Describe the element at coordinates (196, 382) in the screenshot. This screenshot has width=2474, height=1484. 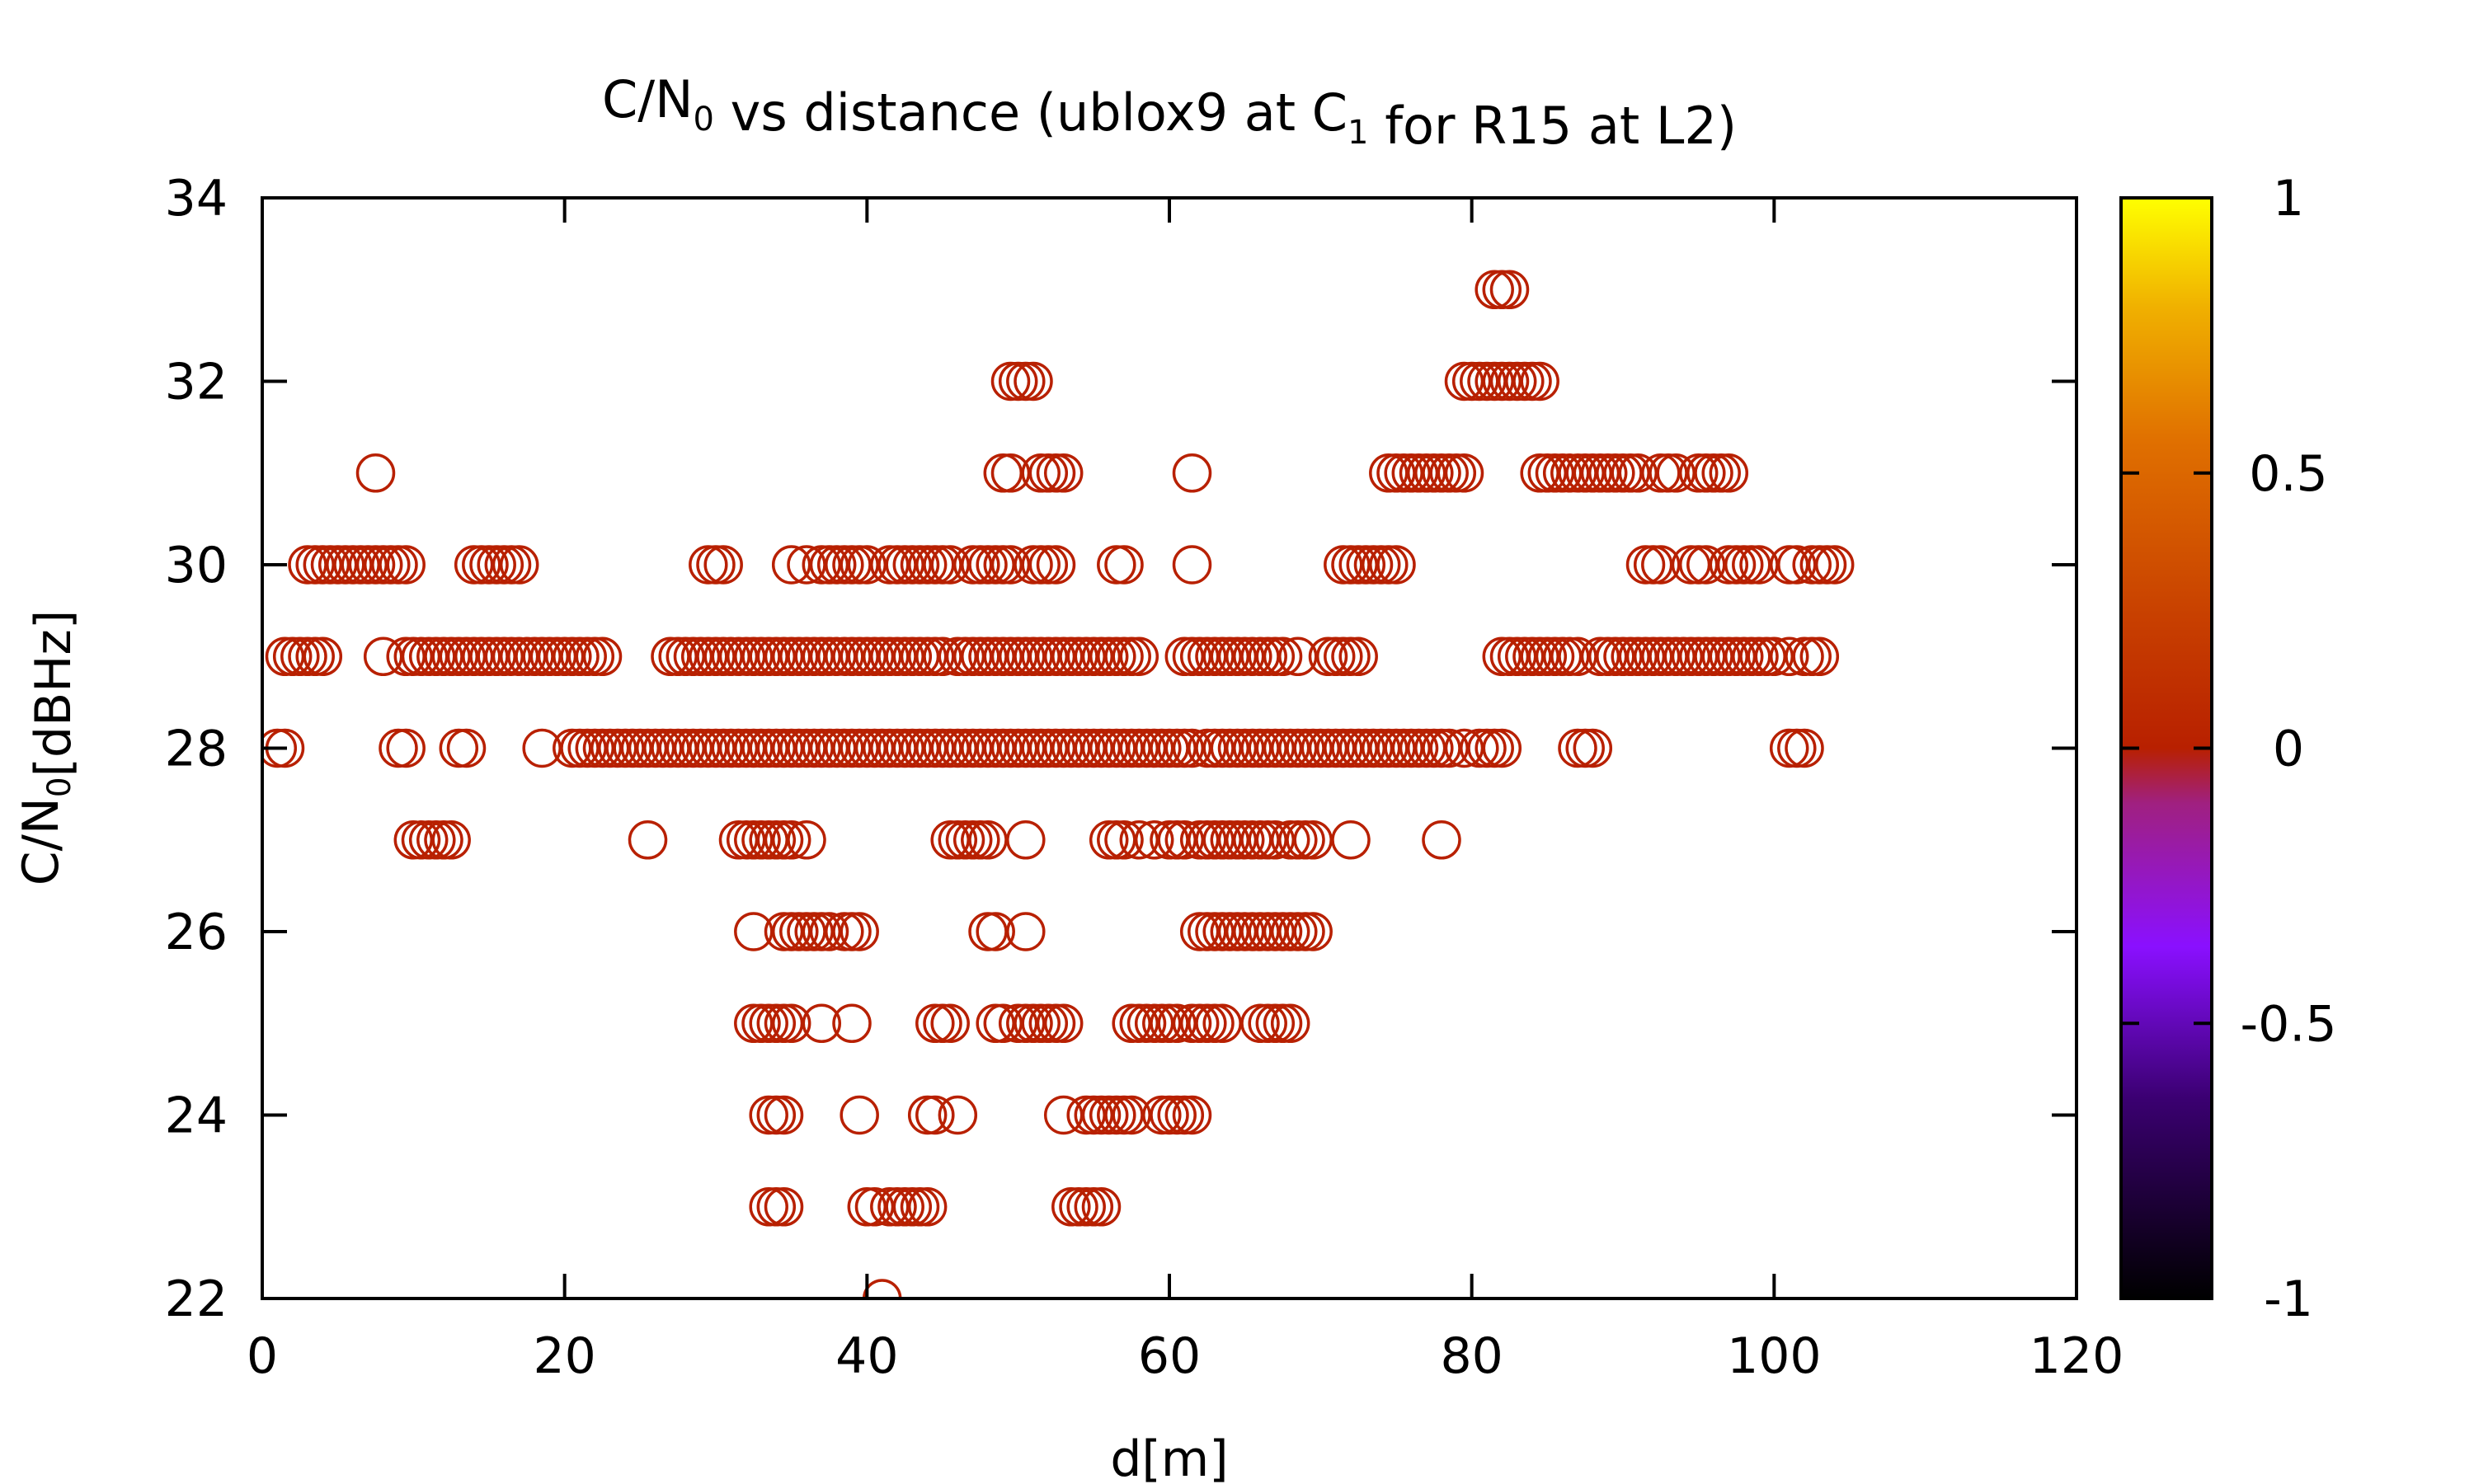
I see `y-tick-label: 32` at that location.